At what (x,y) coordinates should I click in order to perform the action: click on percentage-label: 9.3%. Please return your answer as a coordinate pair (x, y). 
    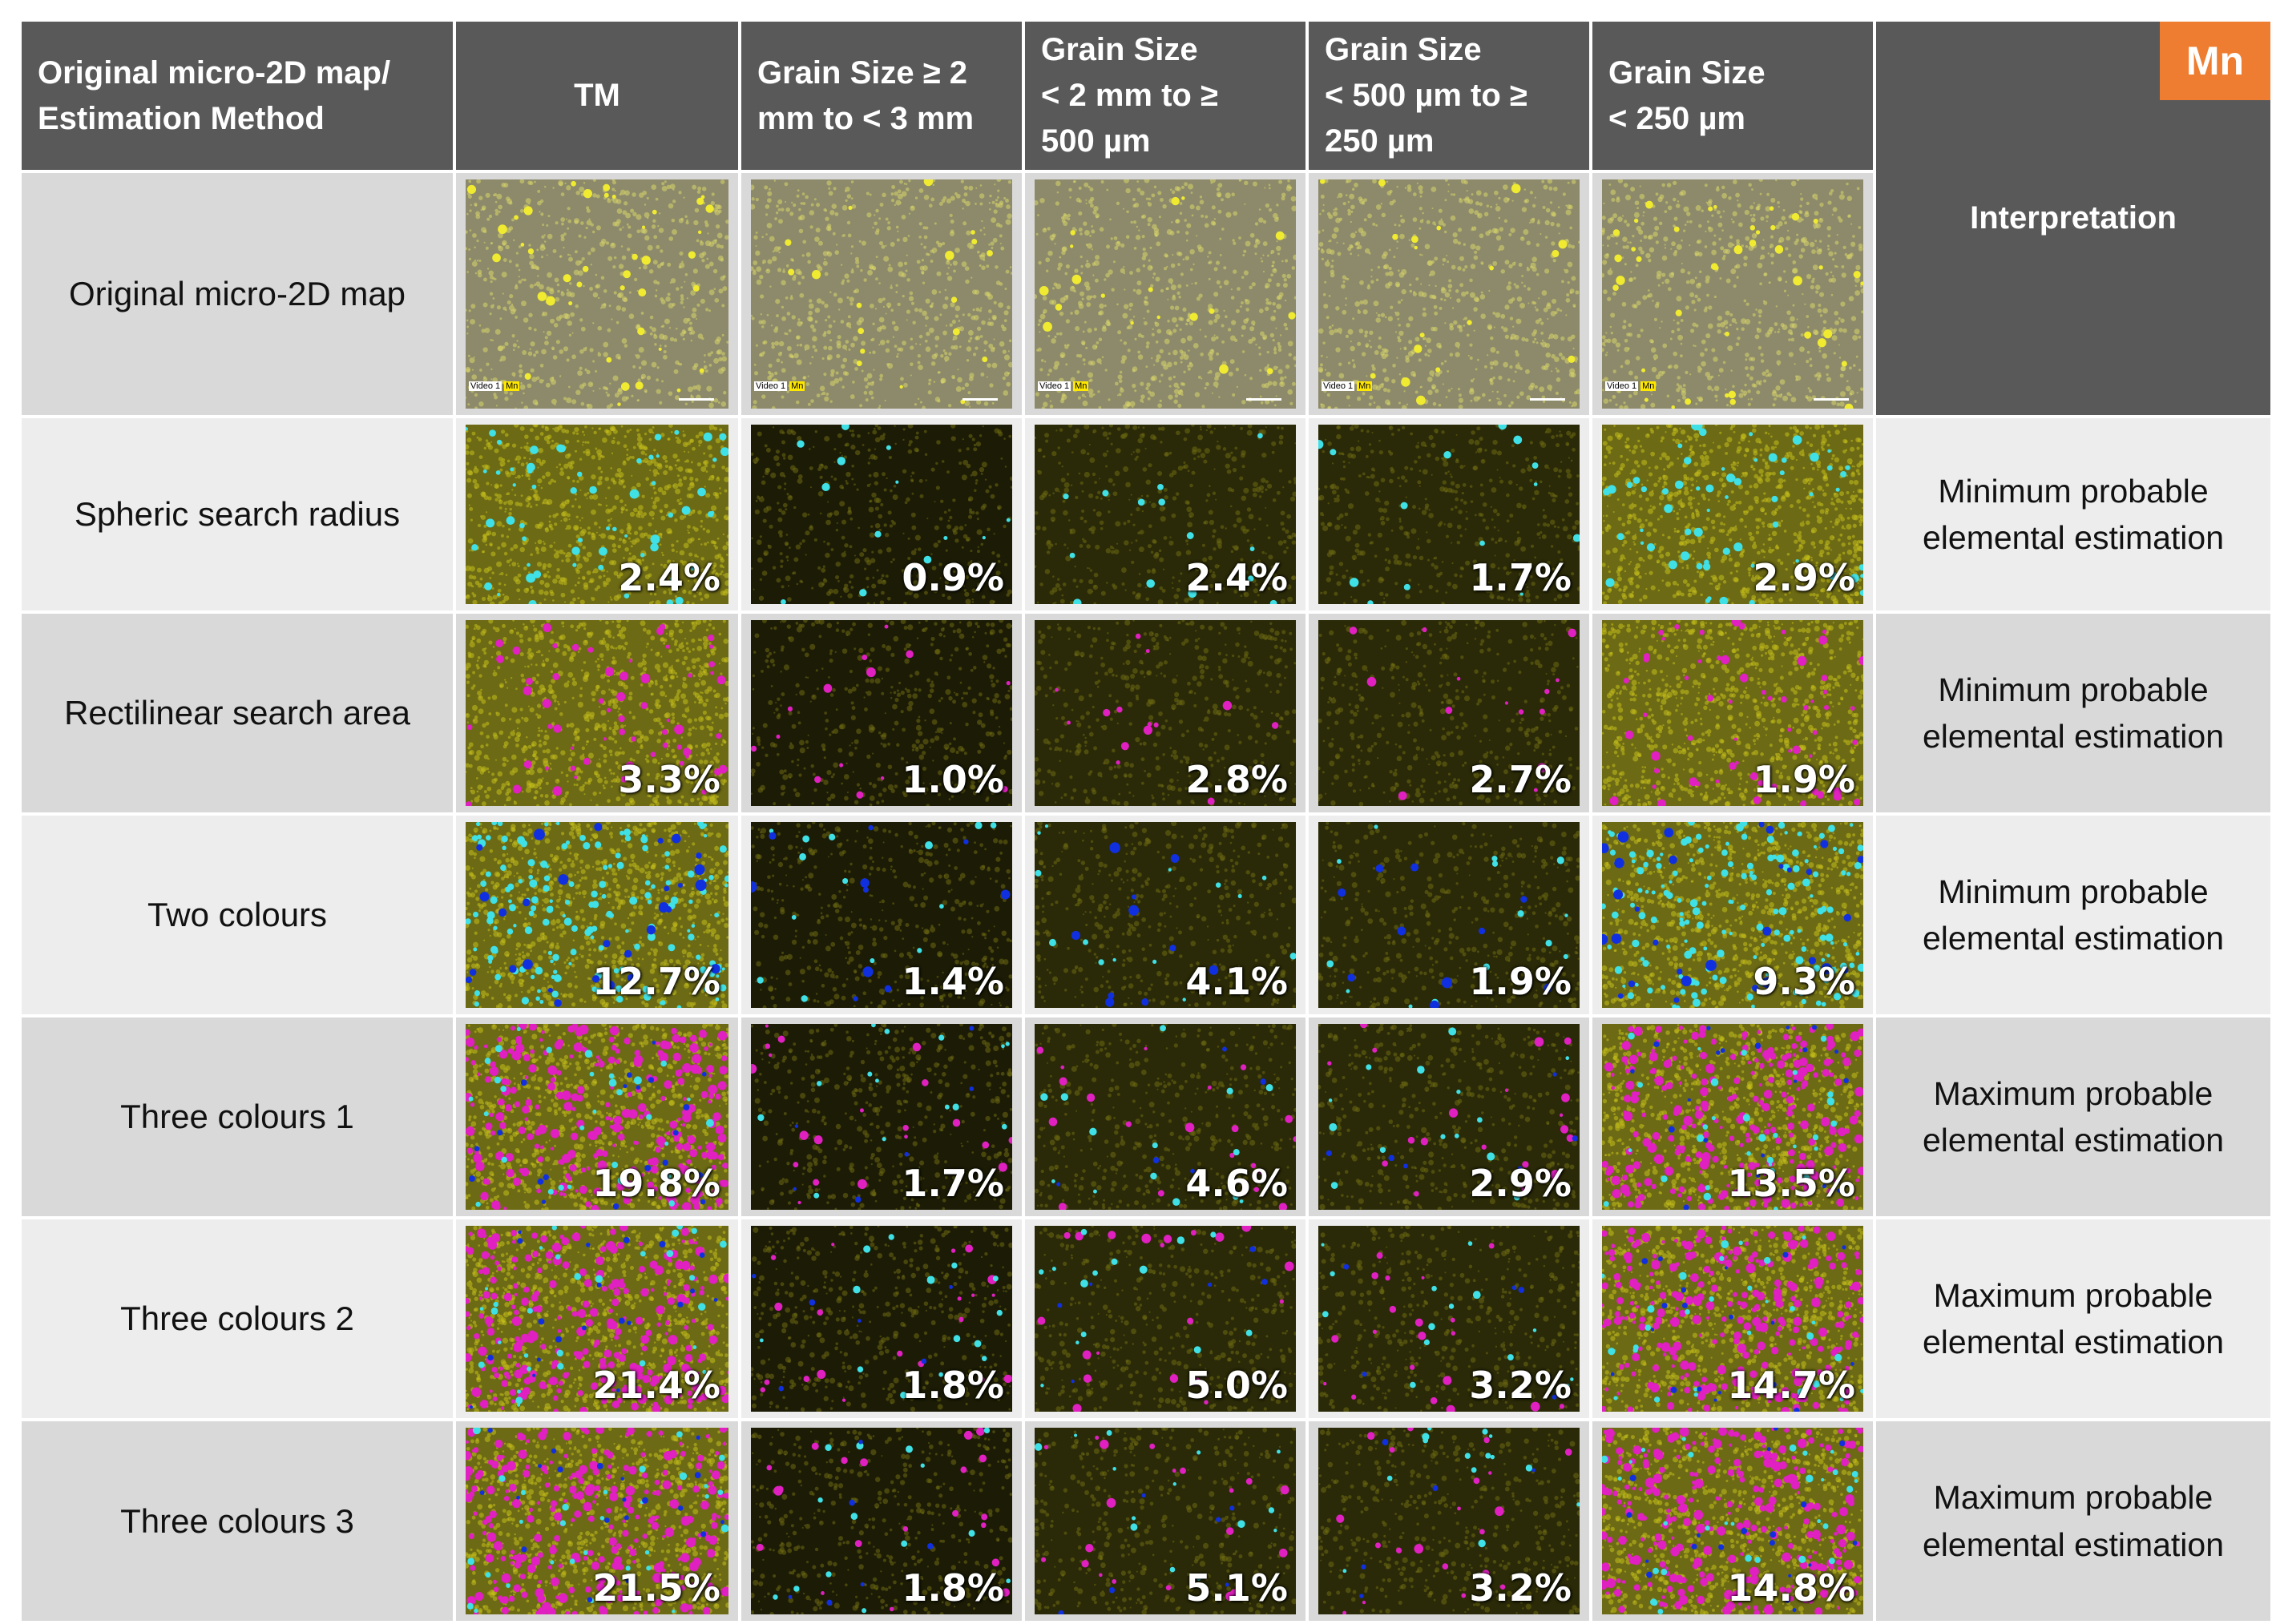
    Looking at the image, I should click on (1804, 981).